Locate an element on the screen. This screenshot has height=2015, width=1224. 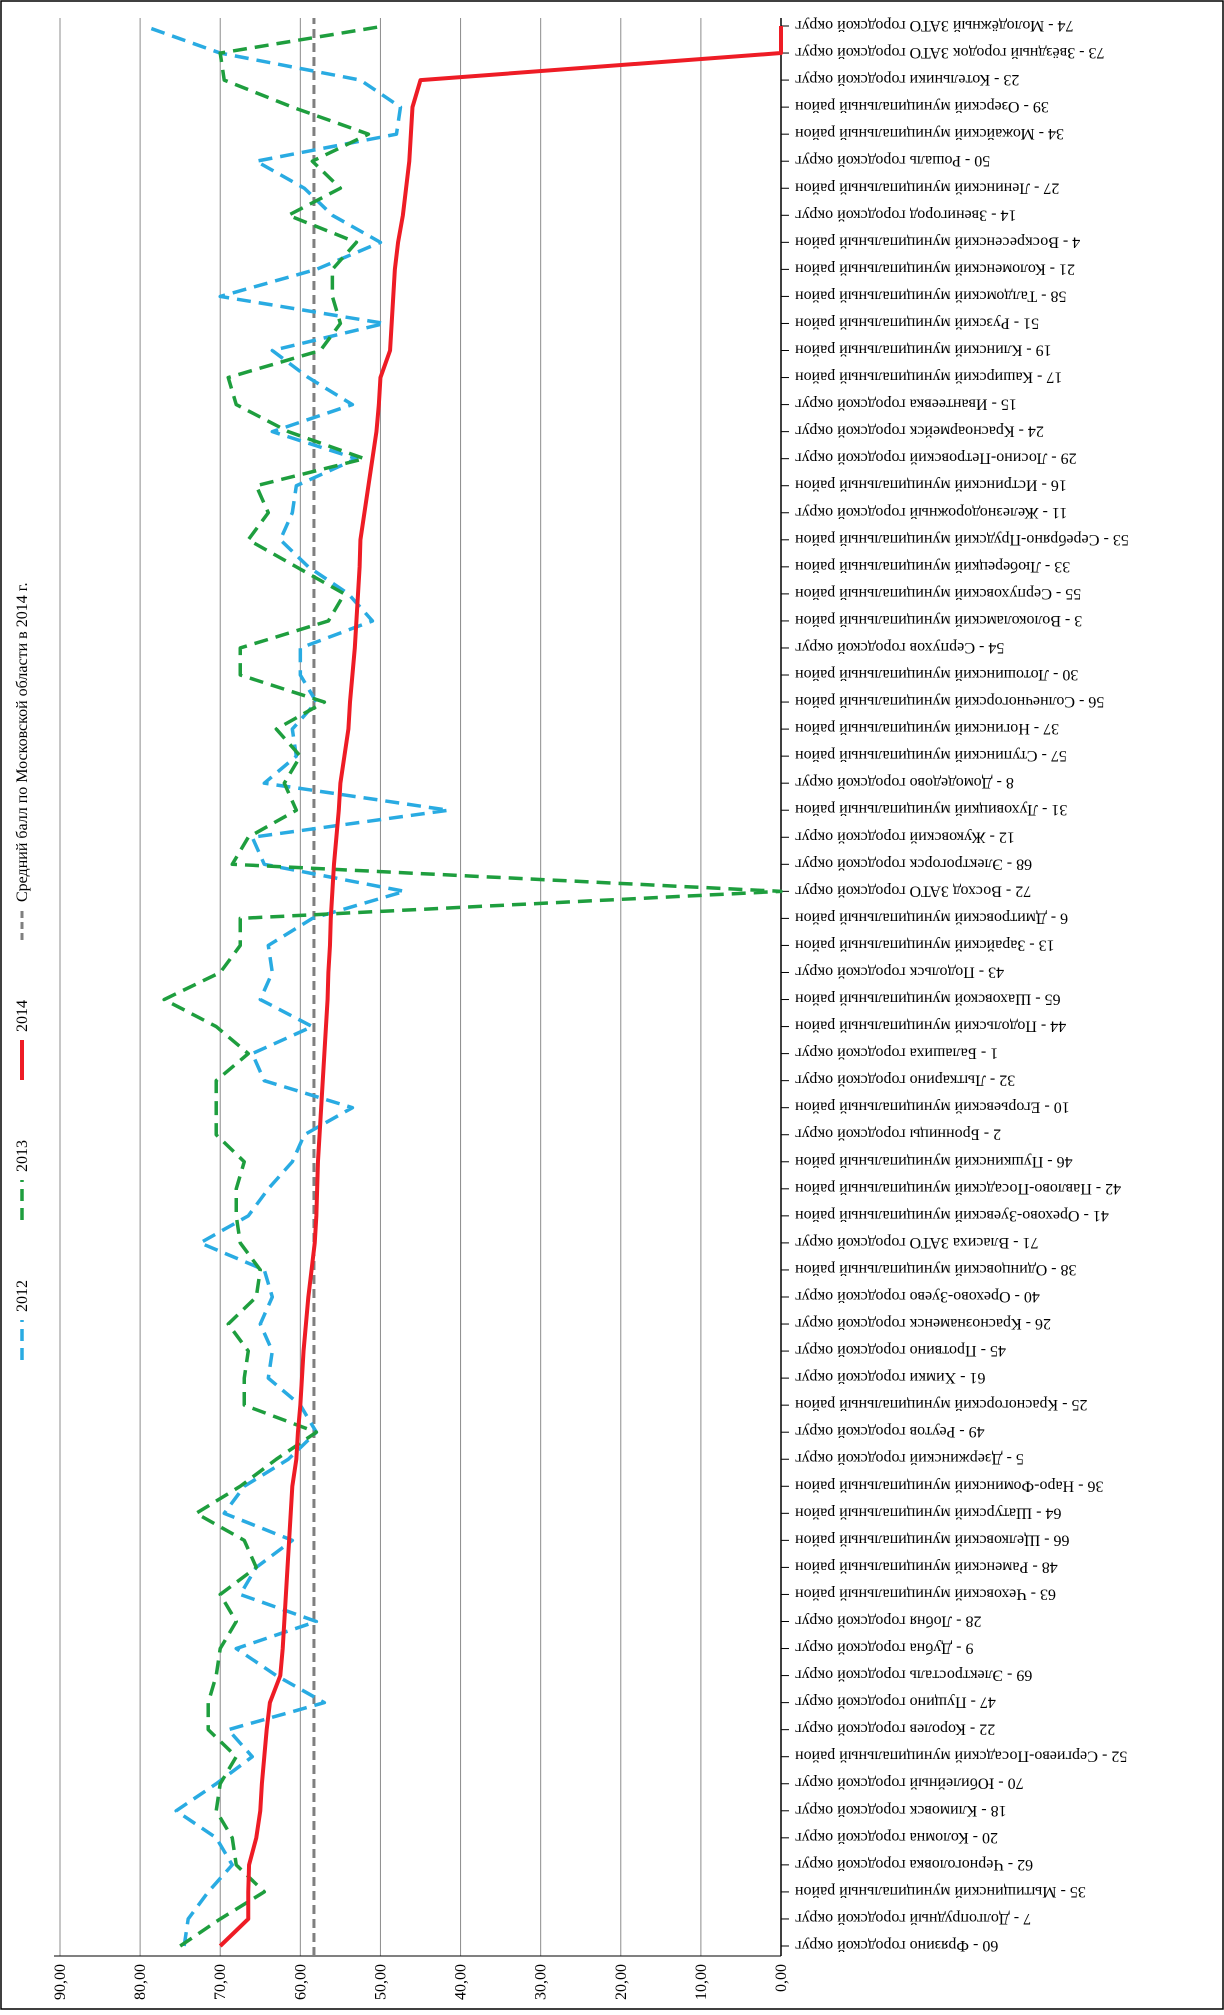
x-tick-label: 55 - Серпуховский муниципальный район is located at coordinates (938, 593).